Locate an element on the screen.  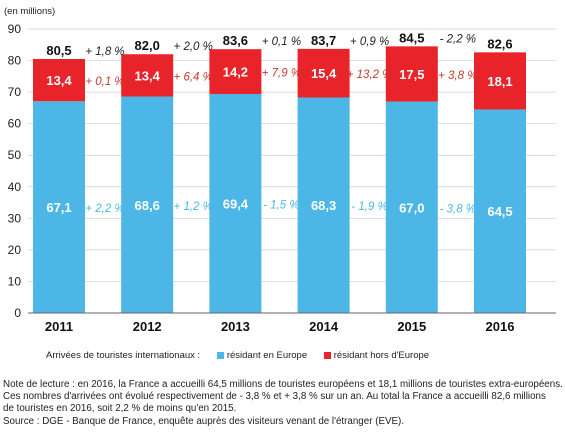
data-label-non-europe: 18,1 is located at coordinates (499, 81).